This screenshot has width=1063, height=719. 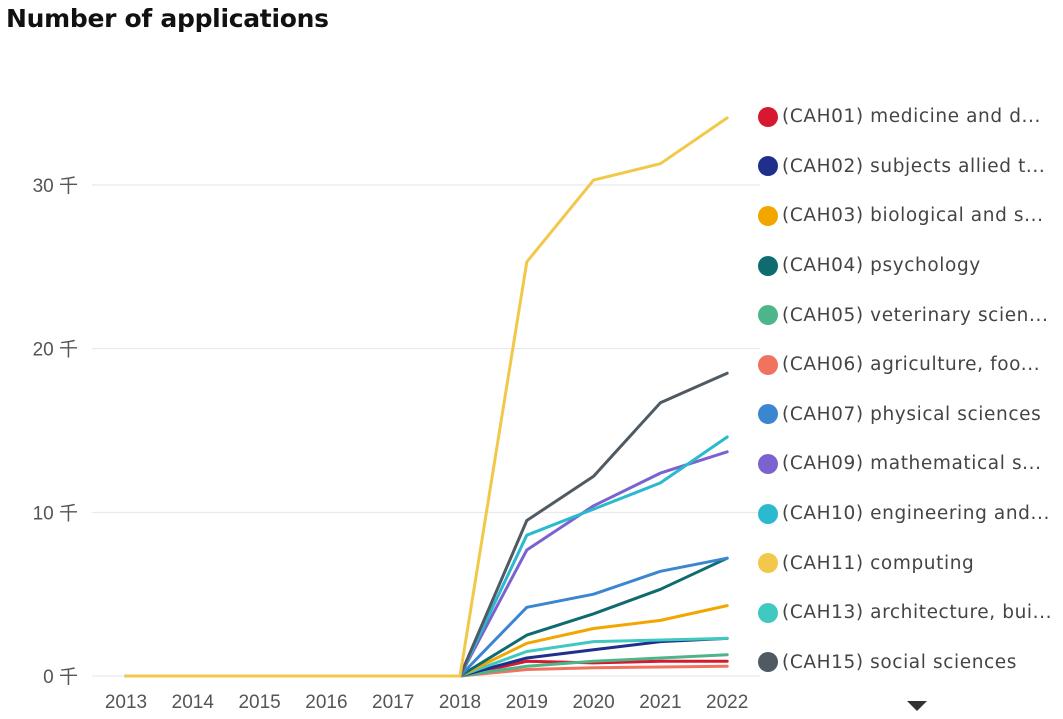 I want to click on x-tick-label: 2017, so click(x=393, y=702).